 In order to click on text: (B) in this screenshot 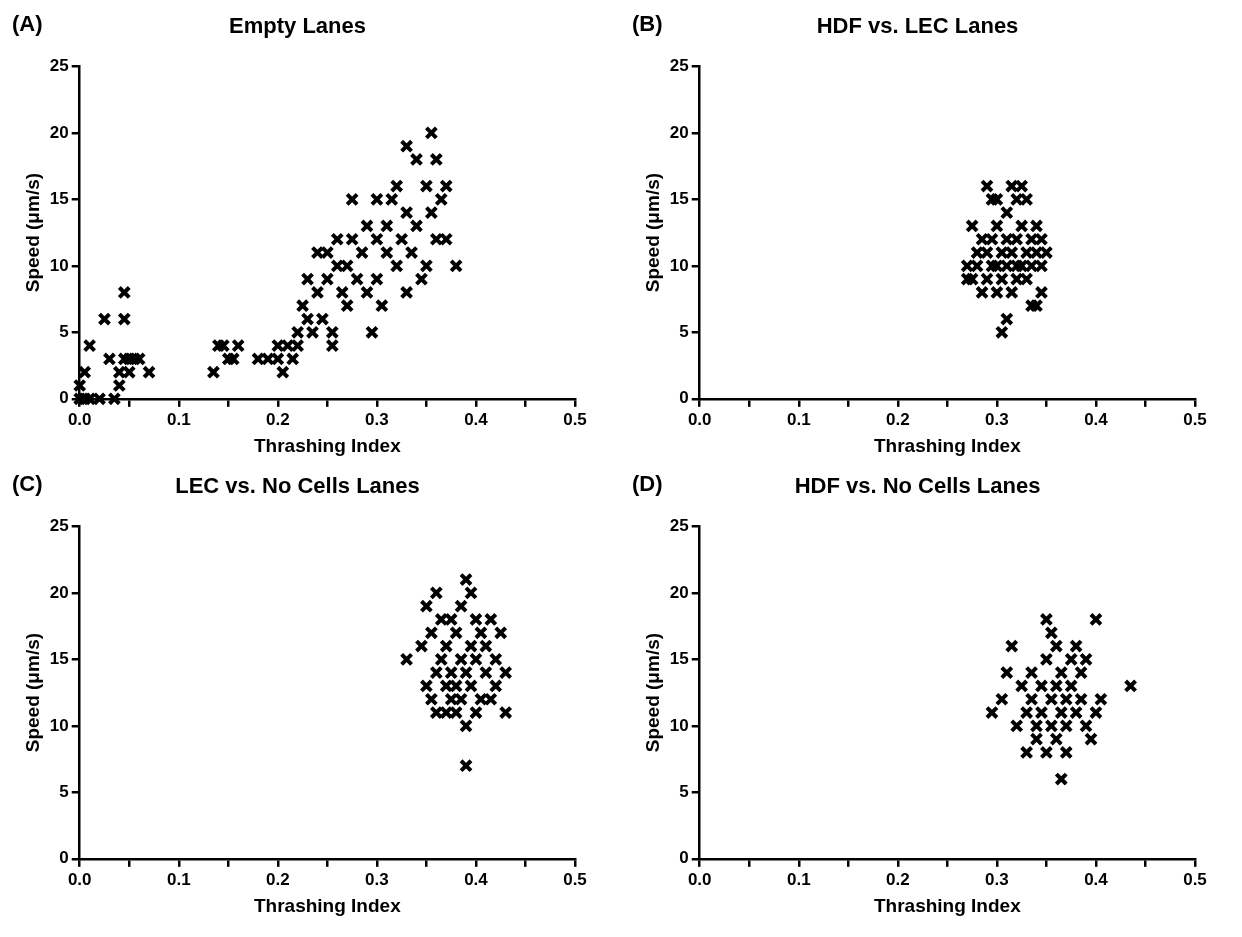, I will do `click(647, 24)`.